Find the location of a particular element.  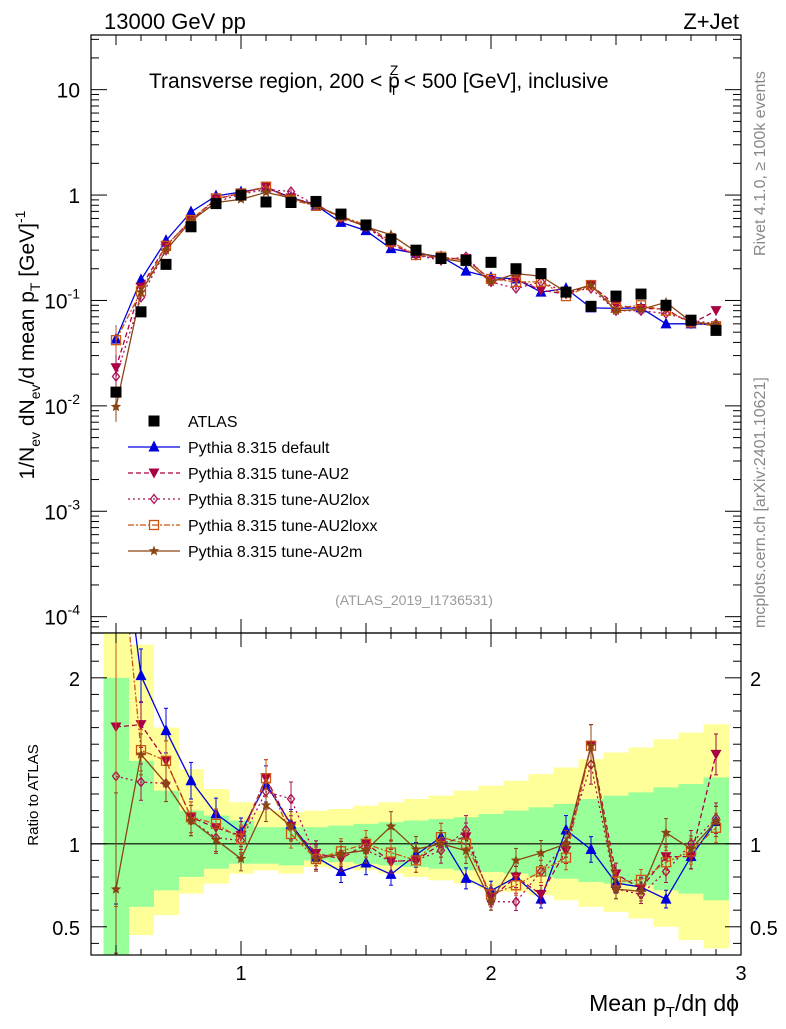

y-tick-label: 1 is located at coordinates (74, 196).